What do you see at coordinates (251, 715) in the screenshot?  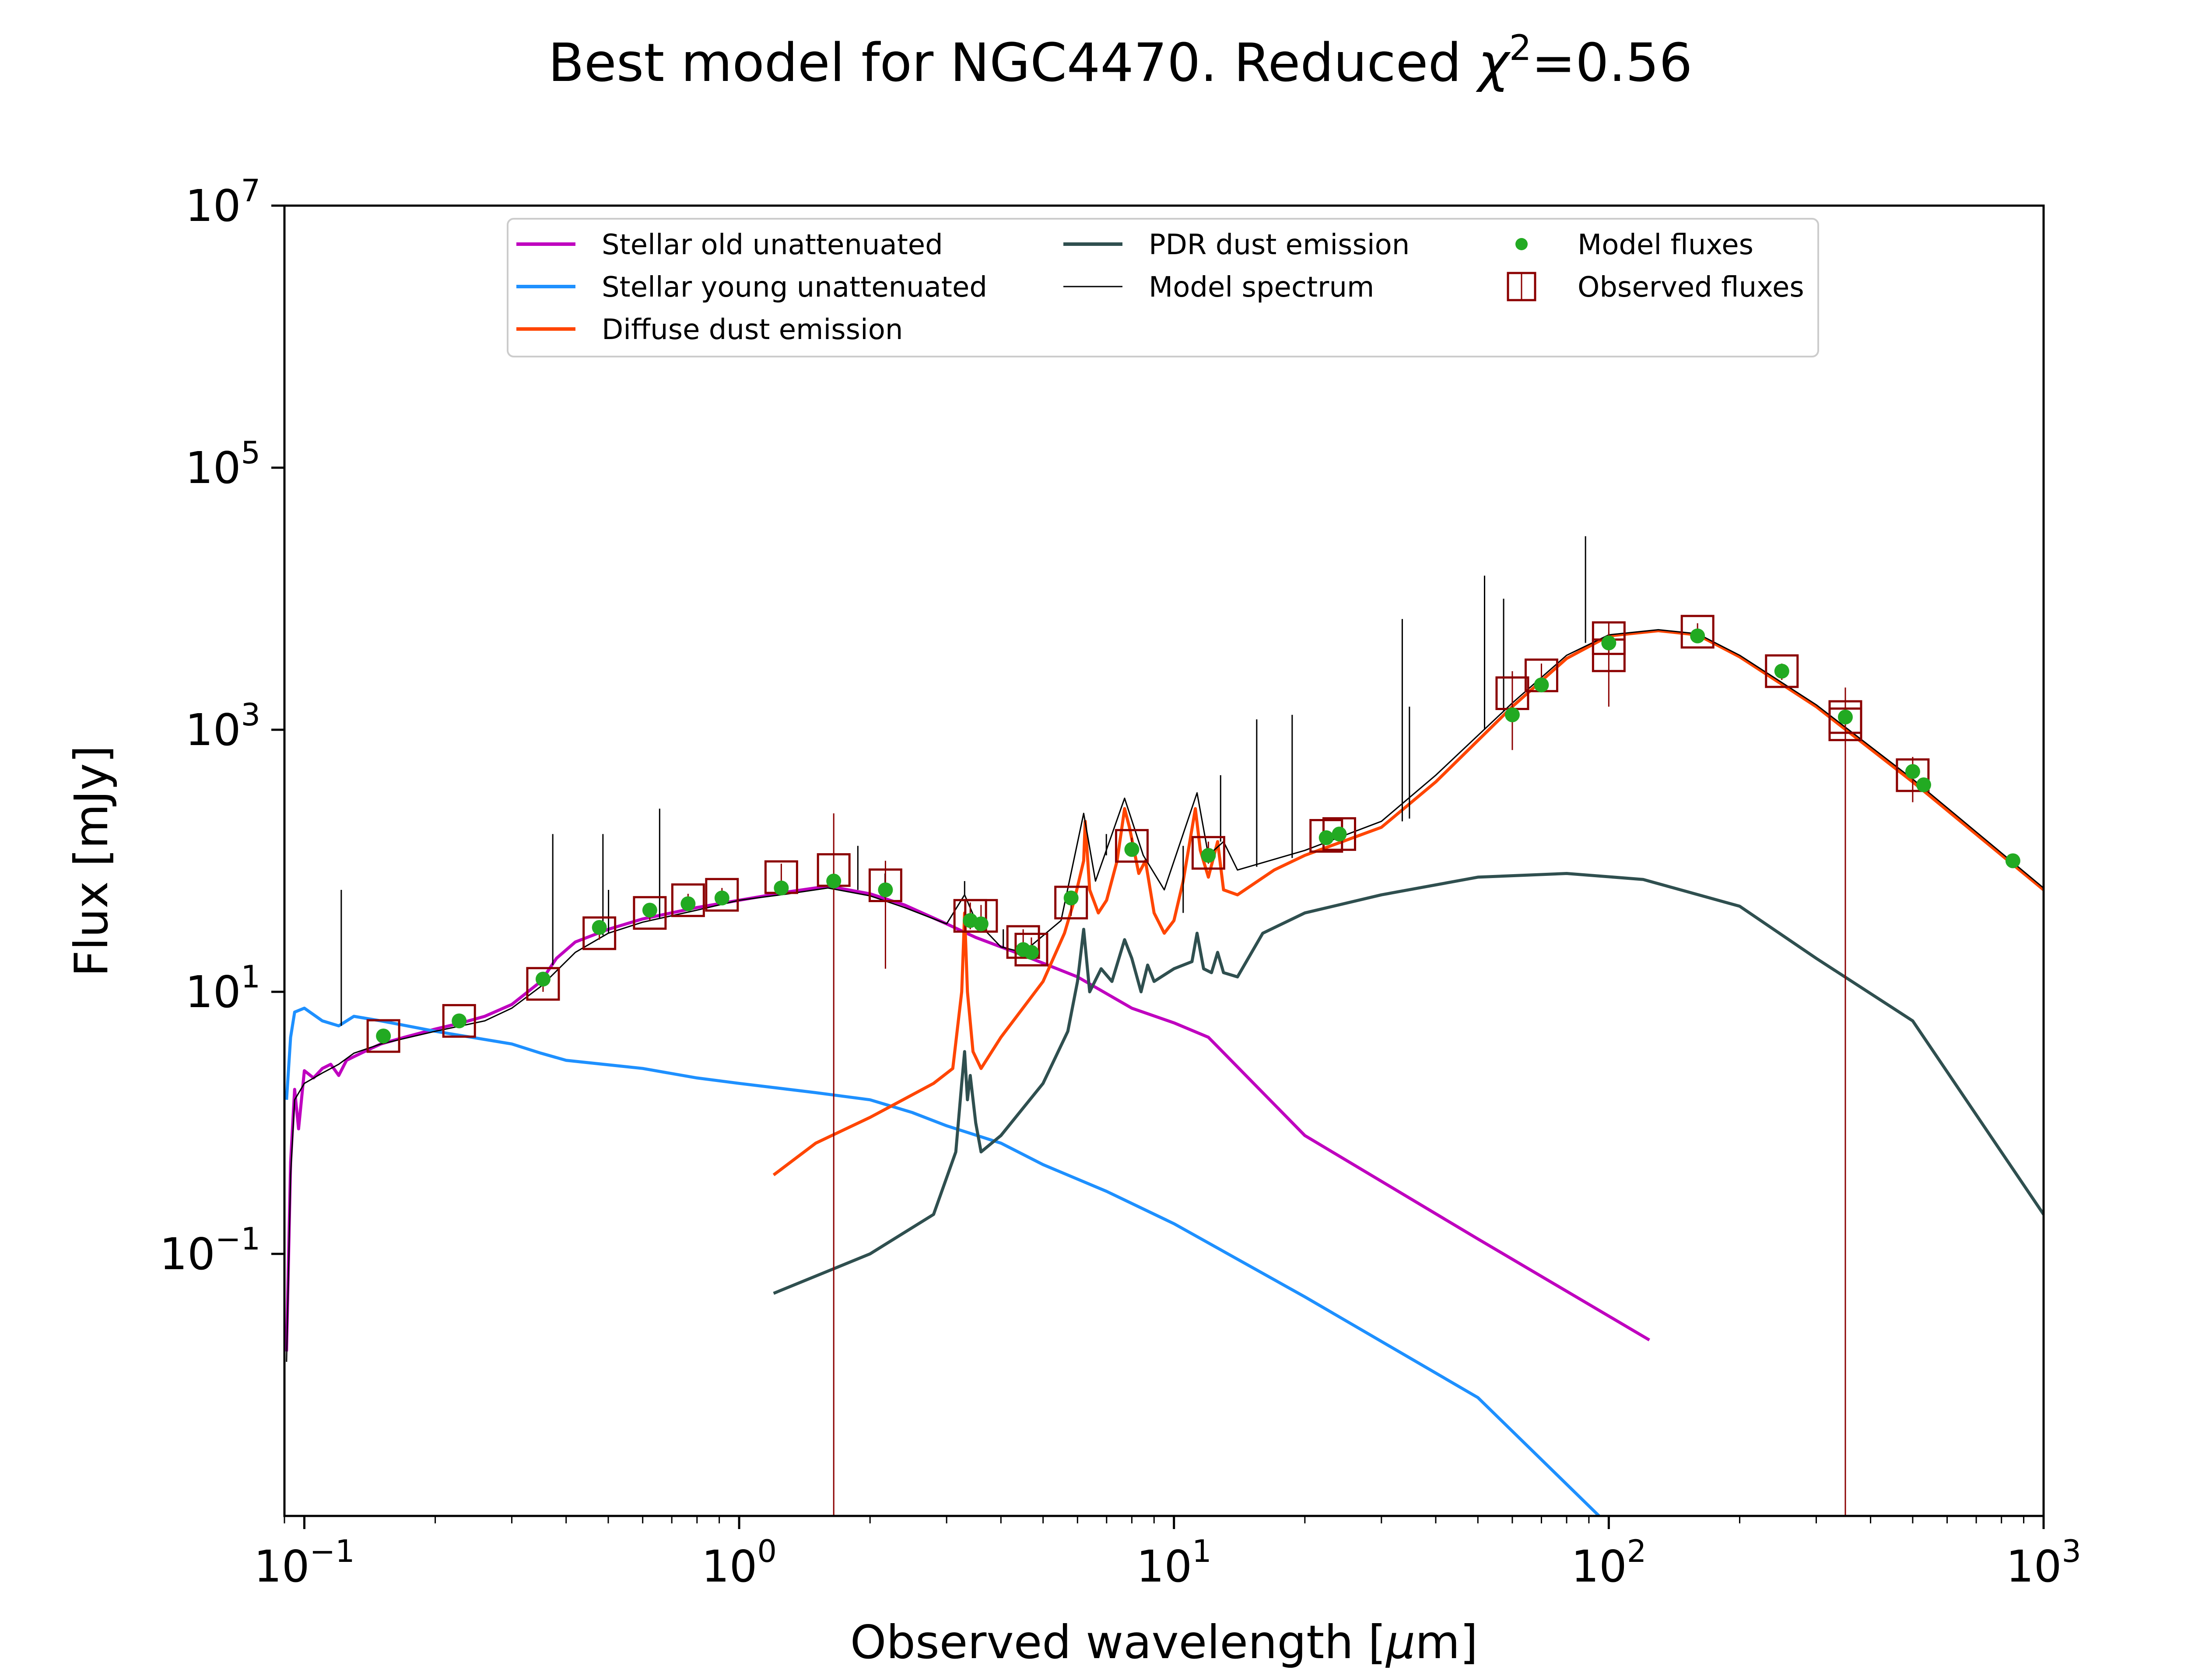 I see `y-tick-label-exp: 3` at bounding box center [251, 715].